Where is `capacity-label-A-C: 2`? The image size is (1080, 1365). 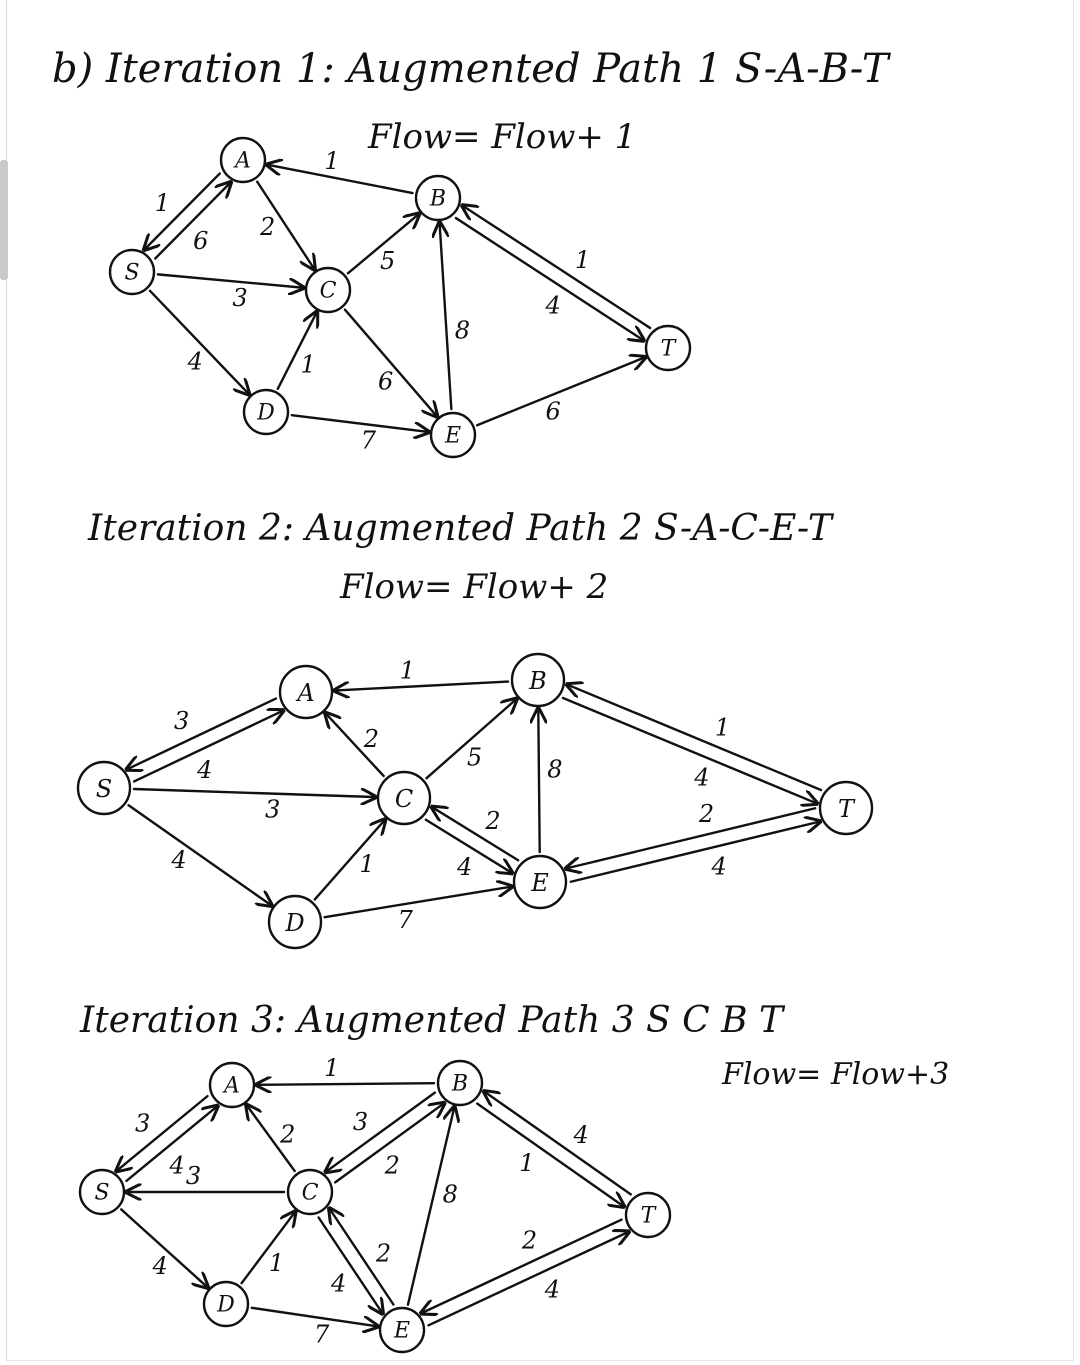 capacity-label-A-C: 2 is located at coordinates (267, 227).